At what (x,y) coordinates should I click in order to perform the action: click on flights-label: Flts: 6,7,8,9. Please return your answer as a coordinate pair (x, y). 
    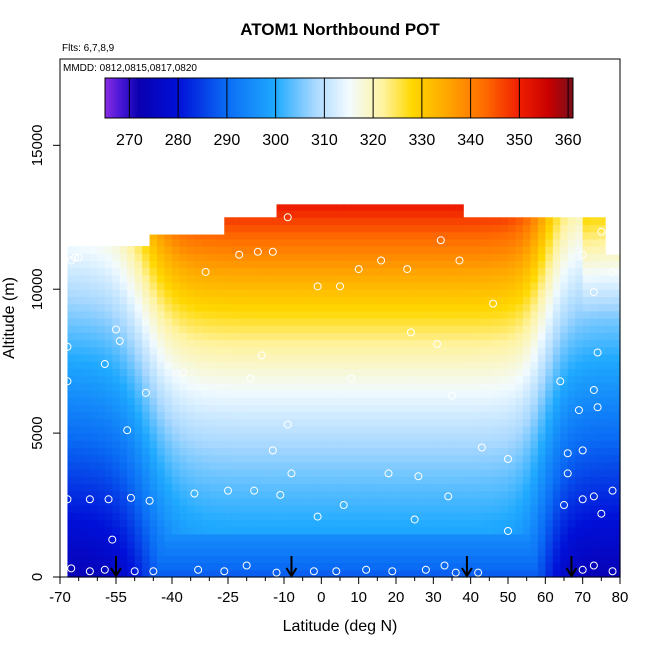
    Looking at the image, I should click on (88, 48).